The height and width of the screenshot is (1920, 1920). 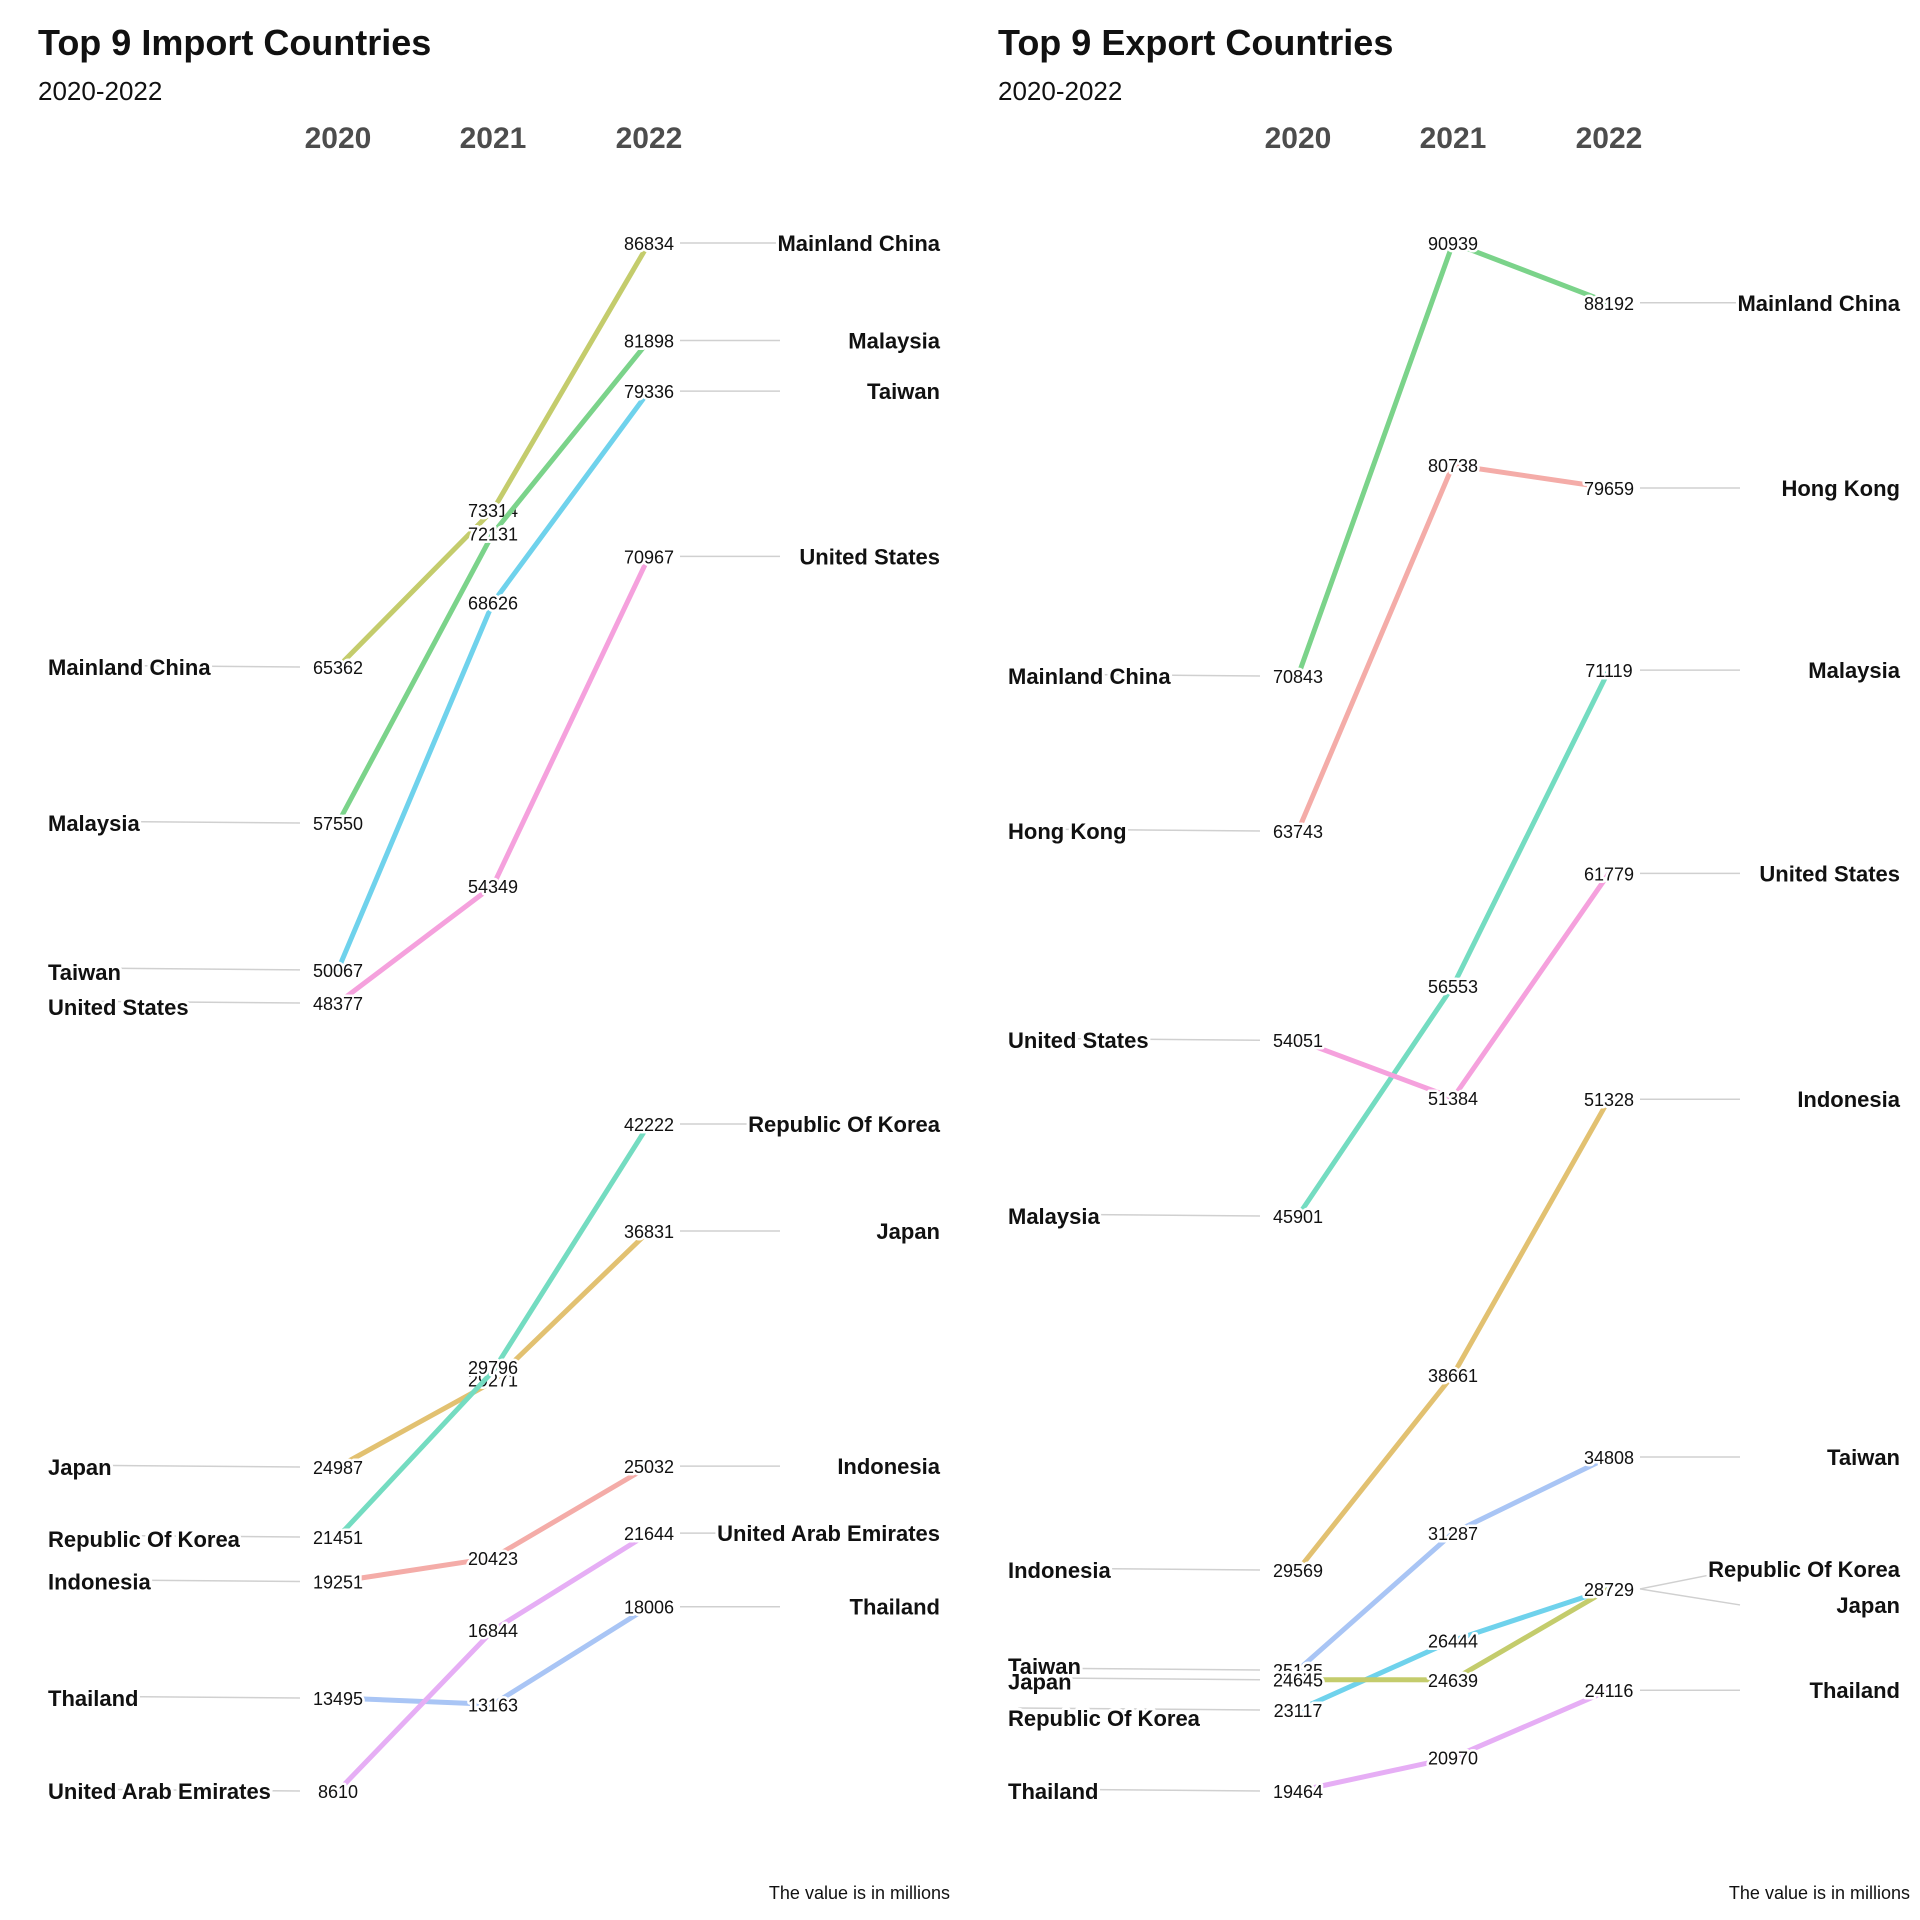 What do you see at coordinates (1454, 1741) in the screenshot?
I see `series-thailand: 19464 20970 24116 Thailand Thailand` at bounding box center [1454, 1741].